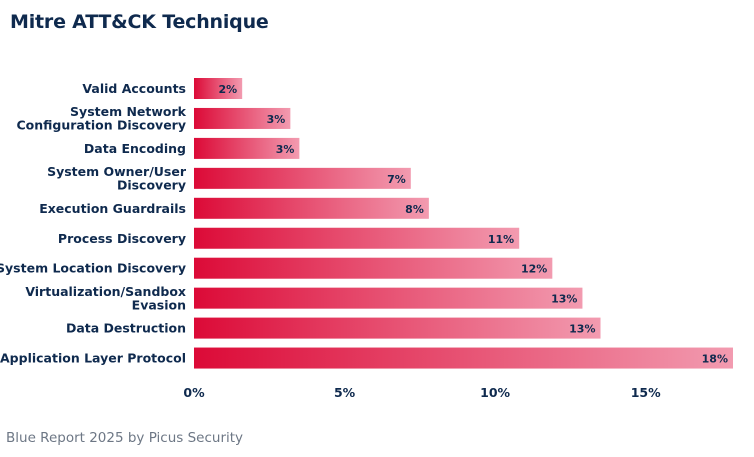 This screenshot has width=754, height=457. What do you see at coordinates (105, 298) in the screenshot?
I see `category-label: Virtualization/Sandbox Evasion` at bounding box center [105, 298].